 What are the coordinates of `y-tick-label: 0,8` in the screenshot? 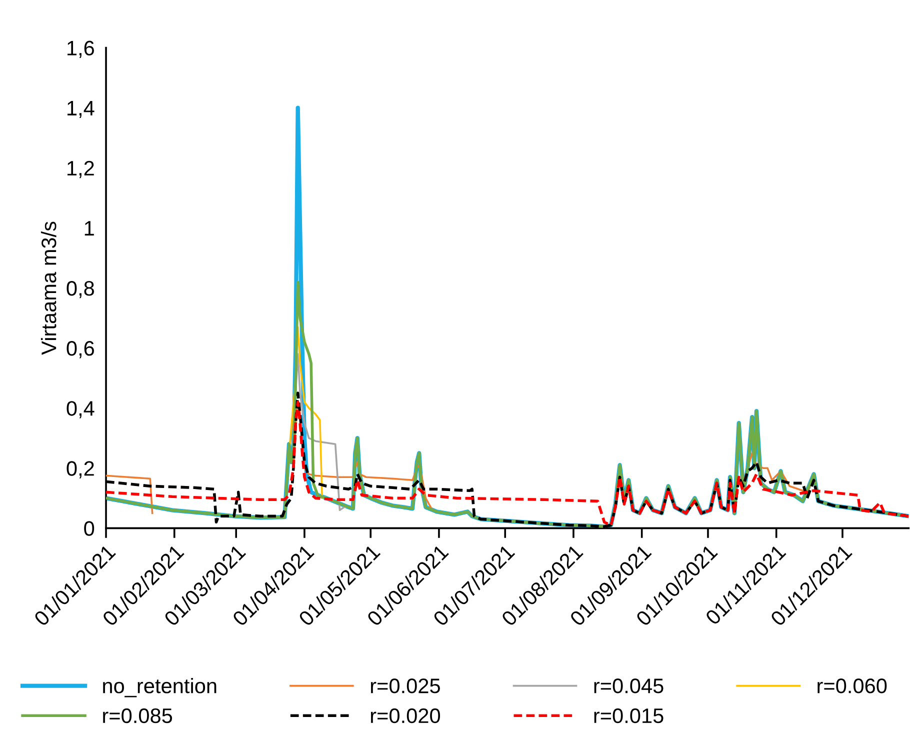 It's located at (80, 289).